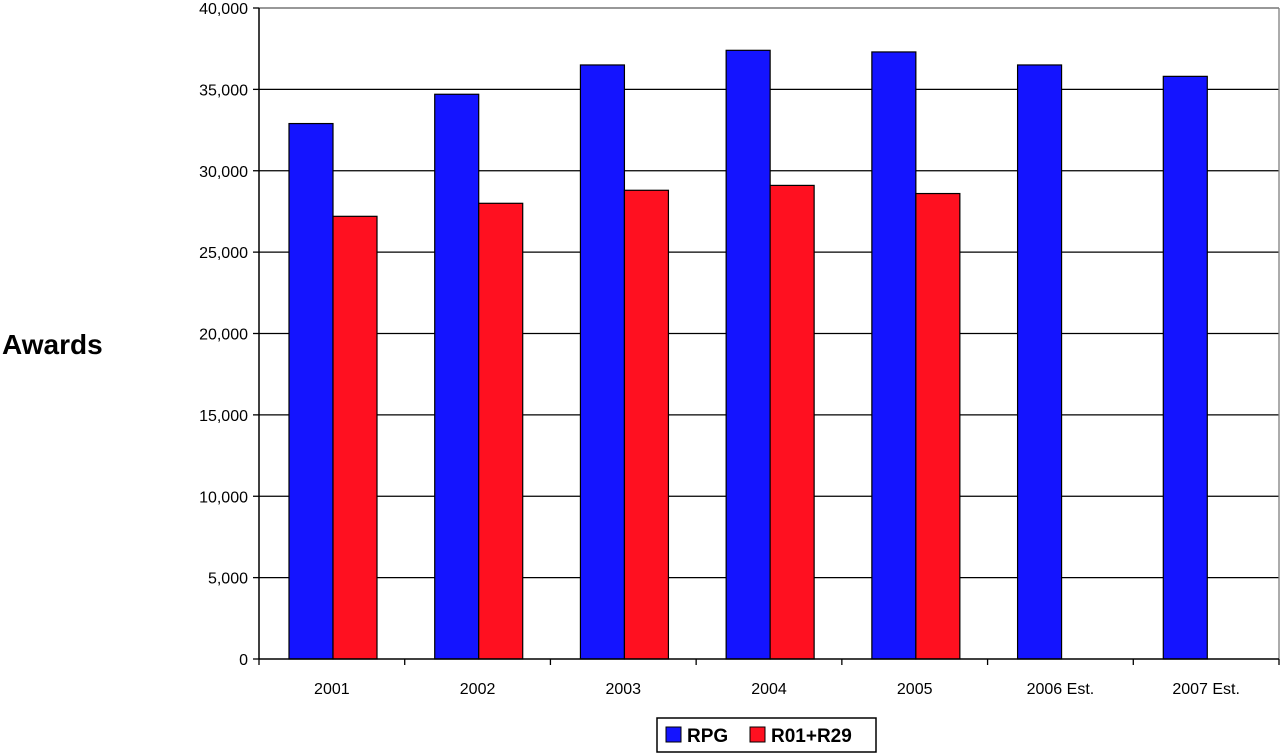 The image size is (1280, 755). What do you see at coordinates (223, 172) in the screenshot?
I see `y-tick-label: 30,000` at bounding box center [223, 172].